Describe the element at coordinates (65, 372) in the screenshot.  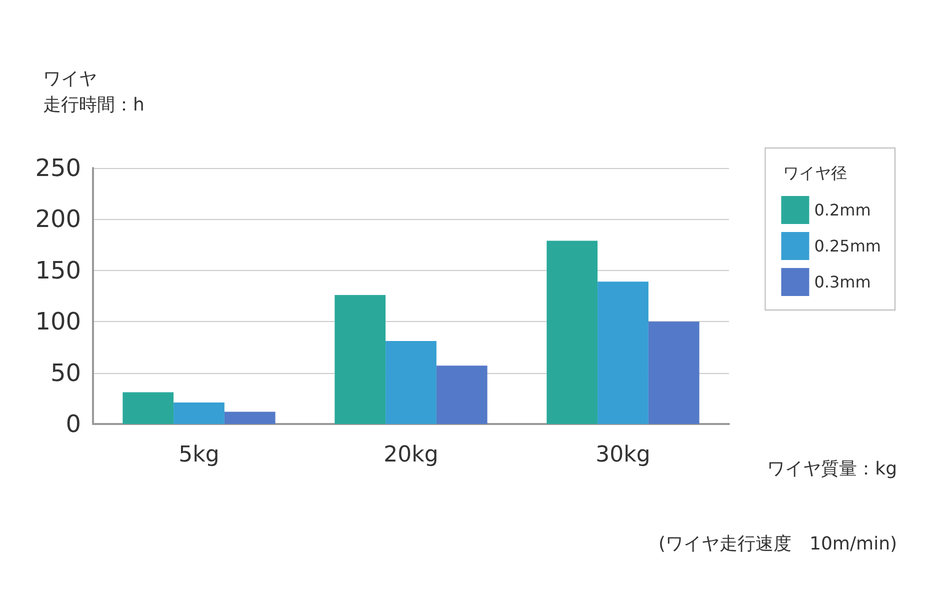
I see `y-tick-label: 50` at that location.